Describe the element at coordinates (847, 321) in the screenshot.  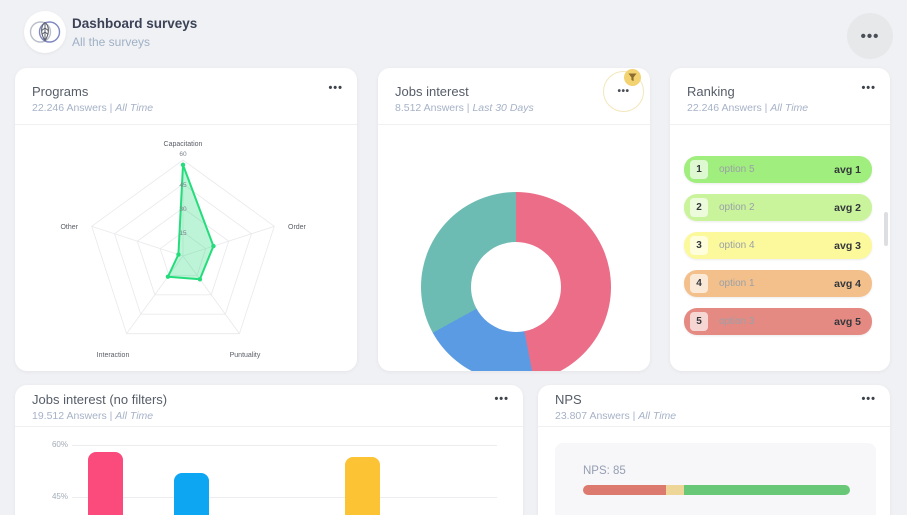
I see `rank-avg-value: avg 5` at that location.